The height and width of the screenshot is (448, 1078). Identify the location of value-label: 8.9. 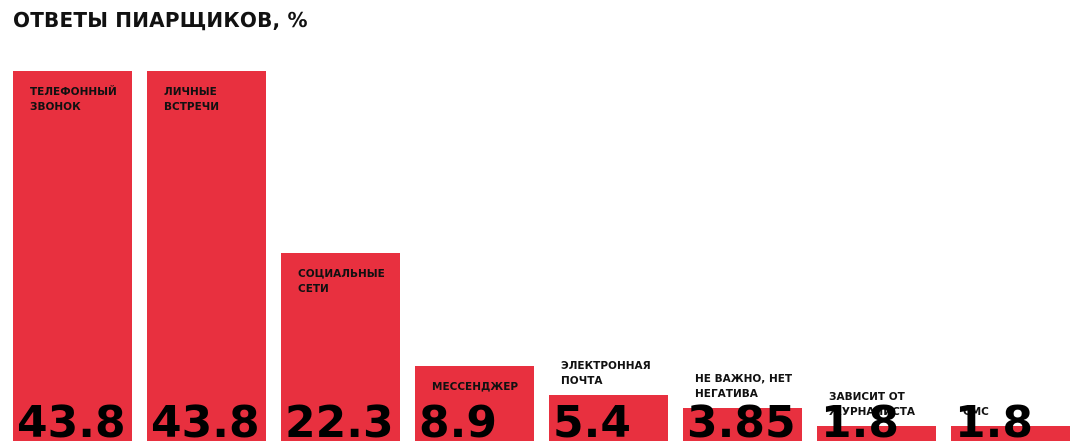
(458, 422).